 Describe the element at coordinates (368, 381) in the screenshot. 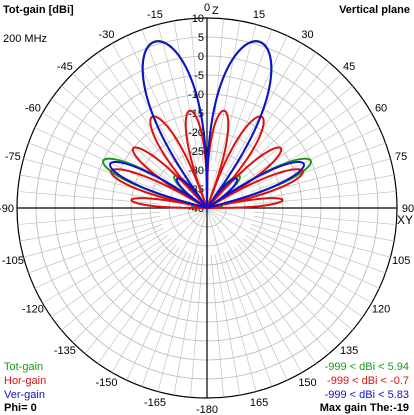

I see `range-hor-gain: -999 < dBi < -0.7` at that location.